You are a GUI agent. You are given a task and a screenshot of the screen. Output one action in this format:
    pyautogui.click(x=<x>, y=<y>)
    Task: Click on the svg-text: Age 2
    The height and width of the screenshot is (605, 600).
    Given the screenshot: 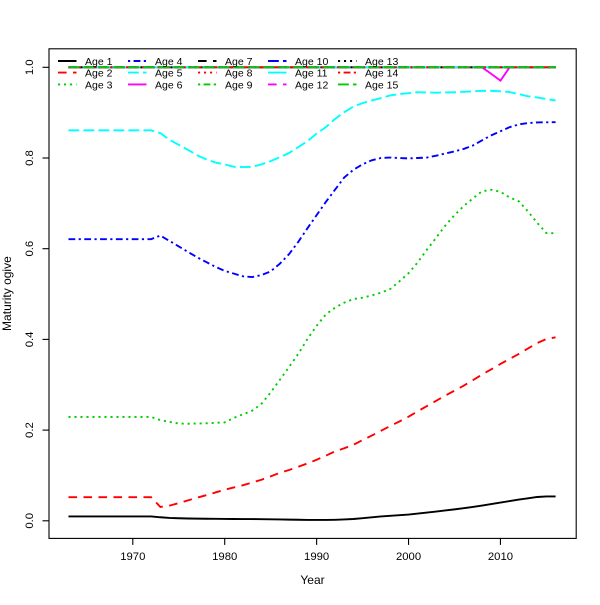 What is the action you would take?
    pyautogui.click(x=99, y=74)
    